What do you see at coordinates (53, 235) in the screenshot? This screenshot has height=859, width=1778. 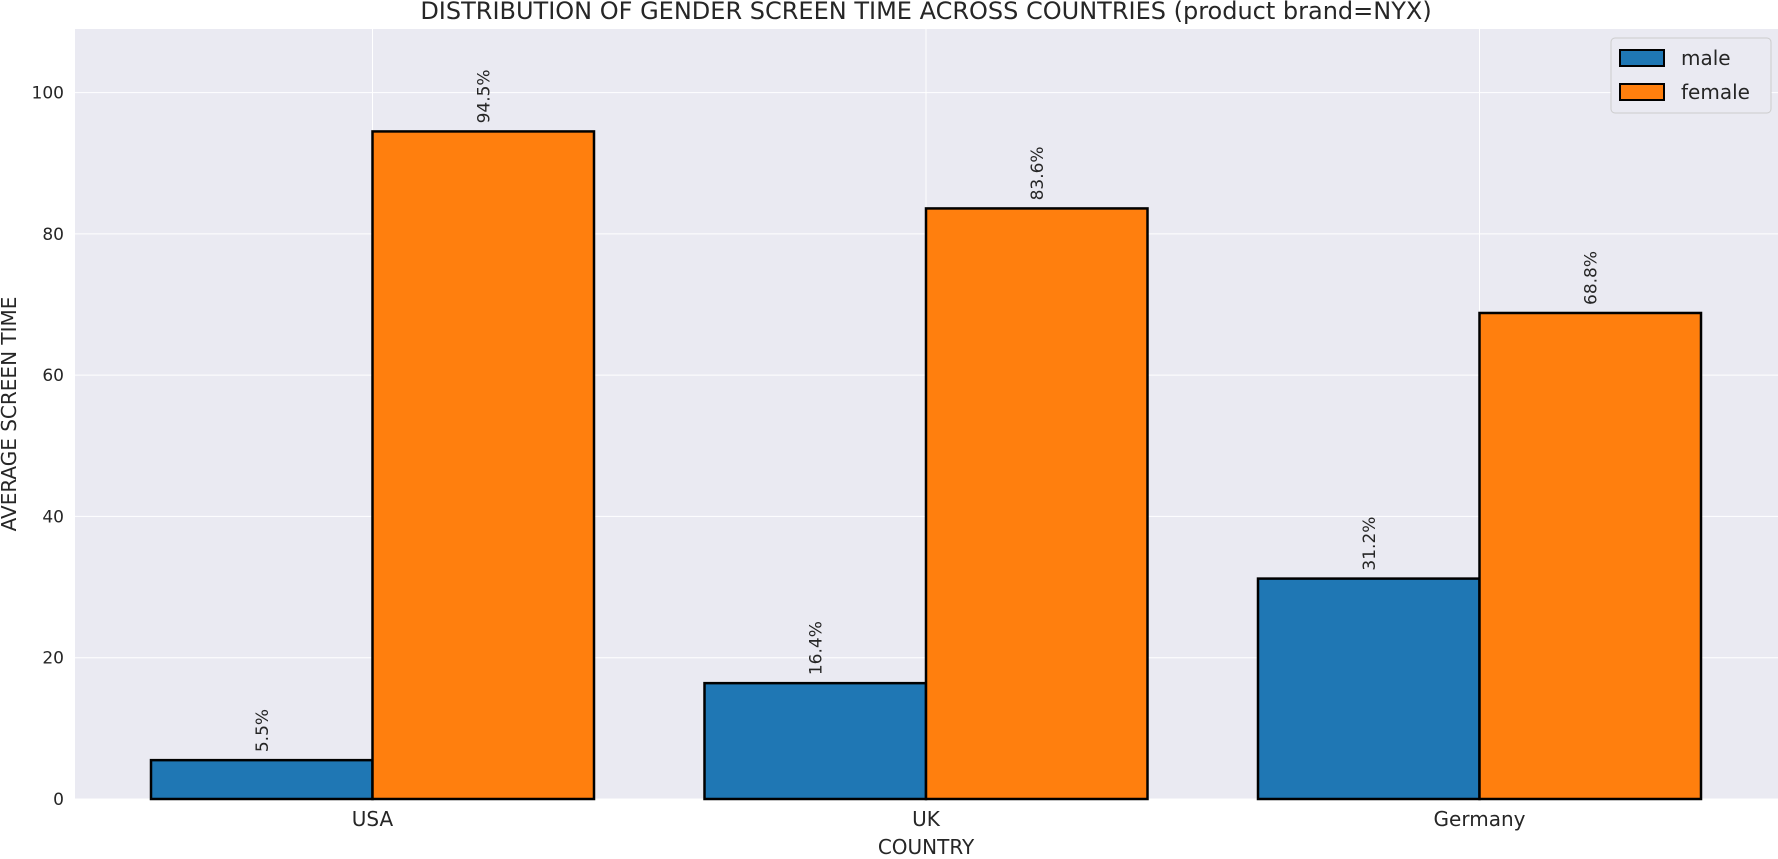 I see `y-tick-label: 80` at bounding box center [53, 235].